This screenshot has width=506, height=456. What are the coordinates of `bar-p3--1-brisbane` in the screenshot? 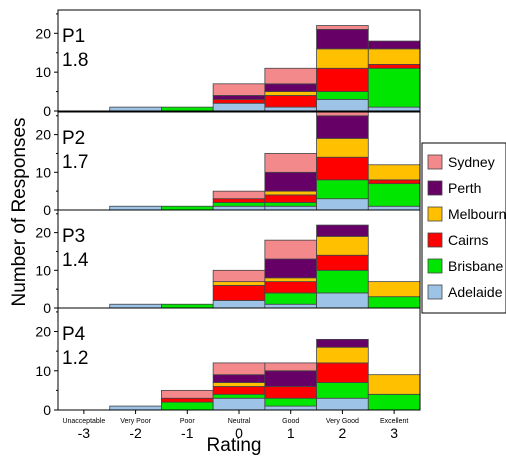 It's located at (187, 306).